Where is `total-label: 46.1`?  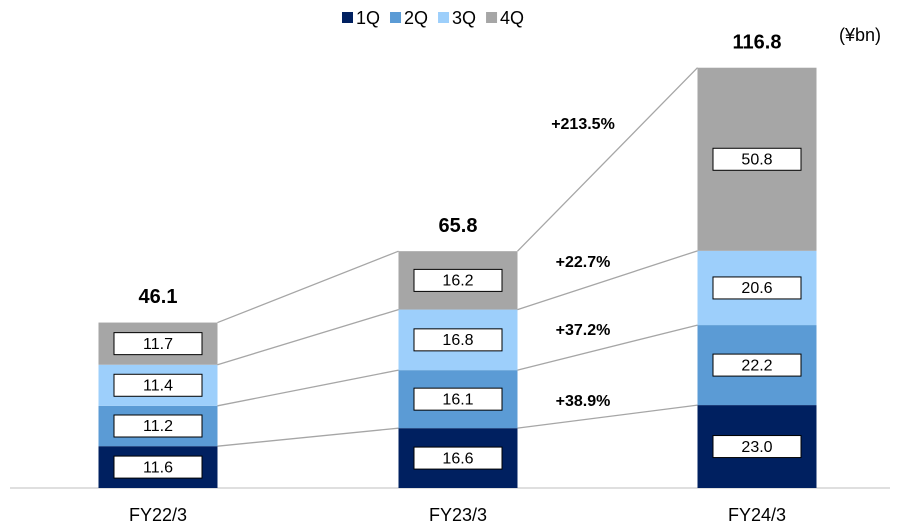 total-label: 46.1 is located at coordinates (158, 297).